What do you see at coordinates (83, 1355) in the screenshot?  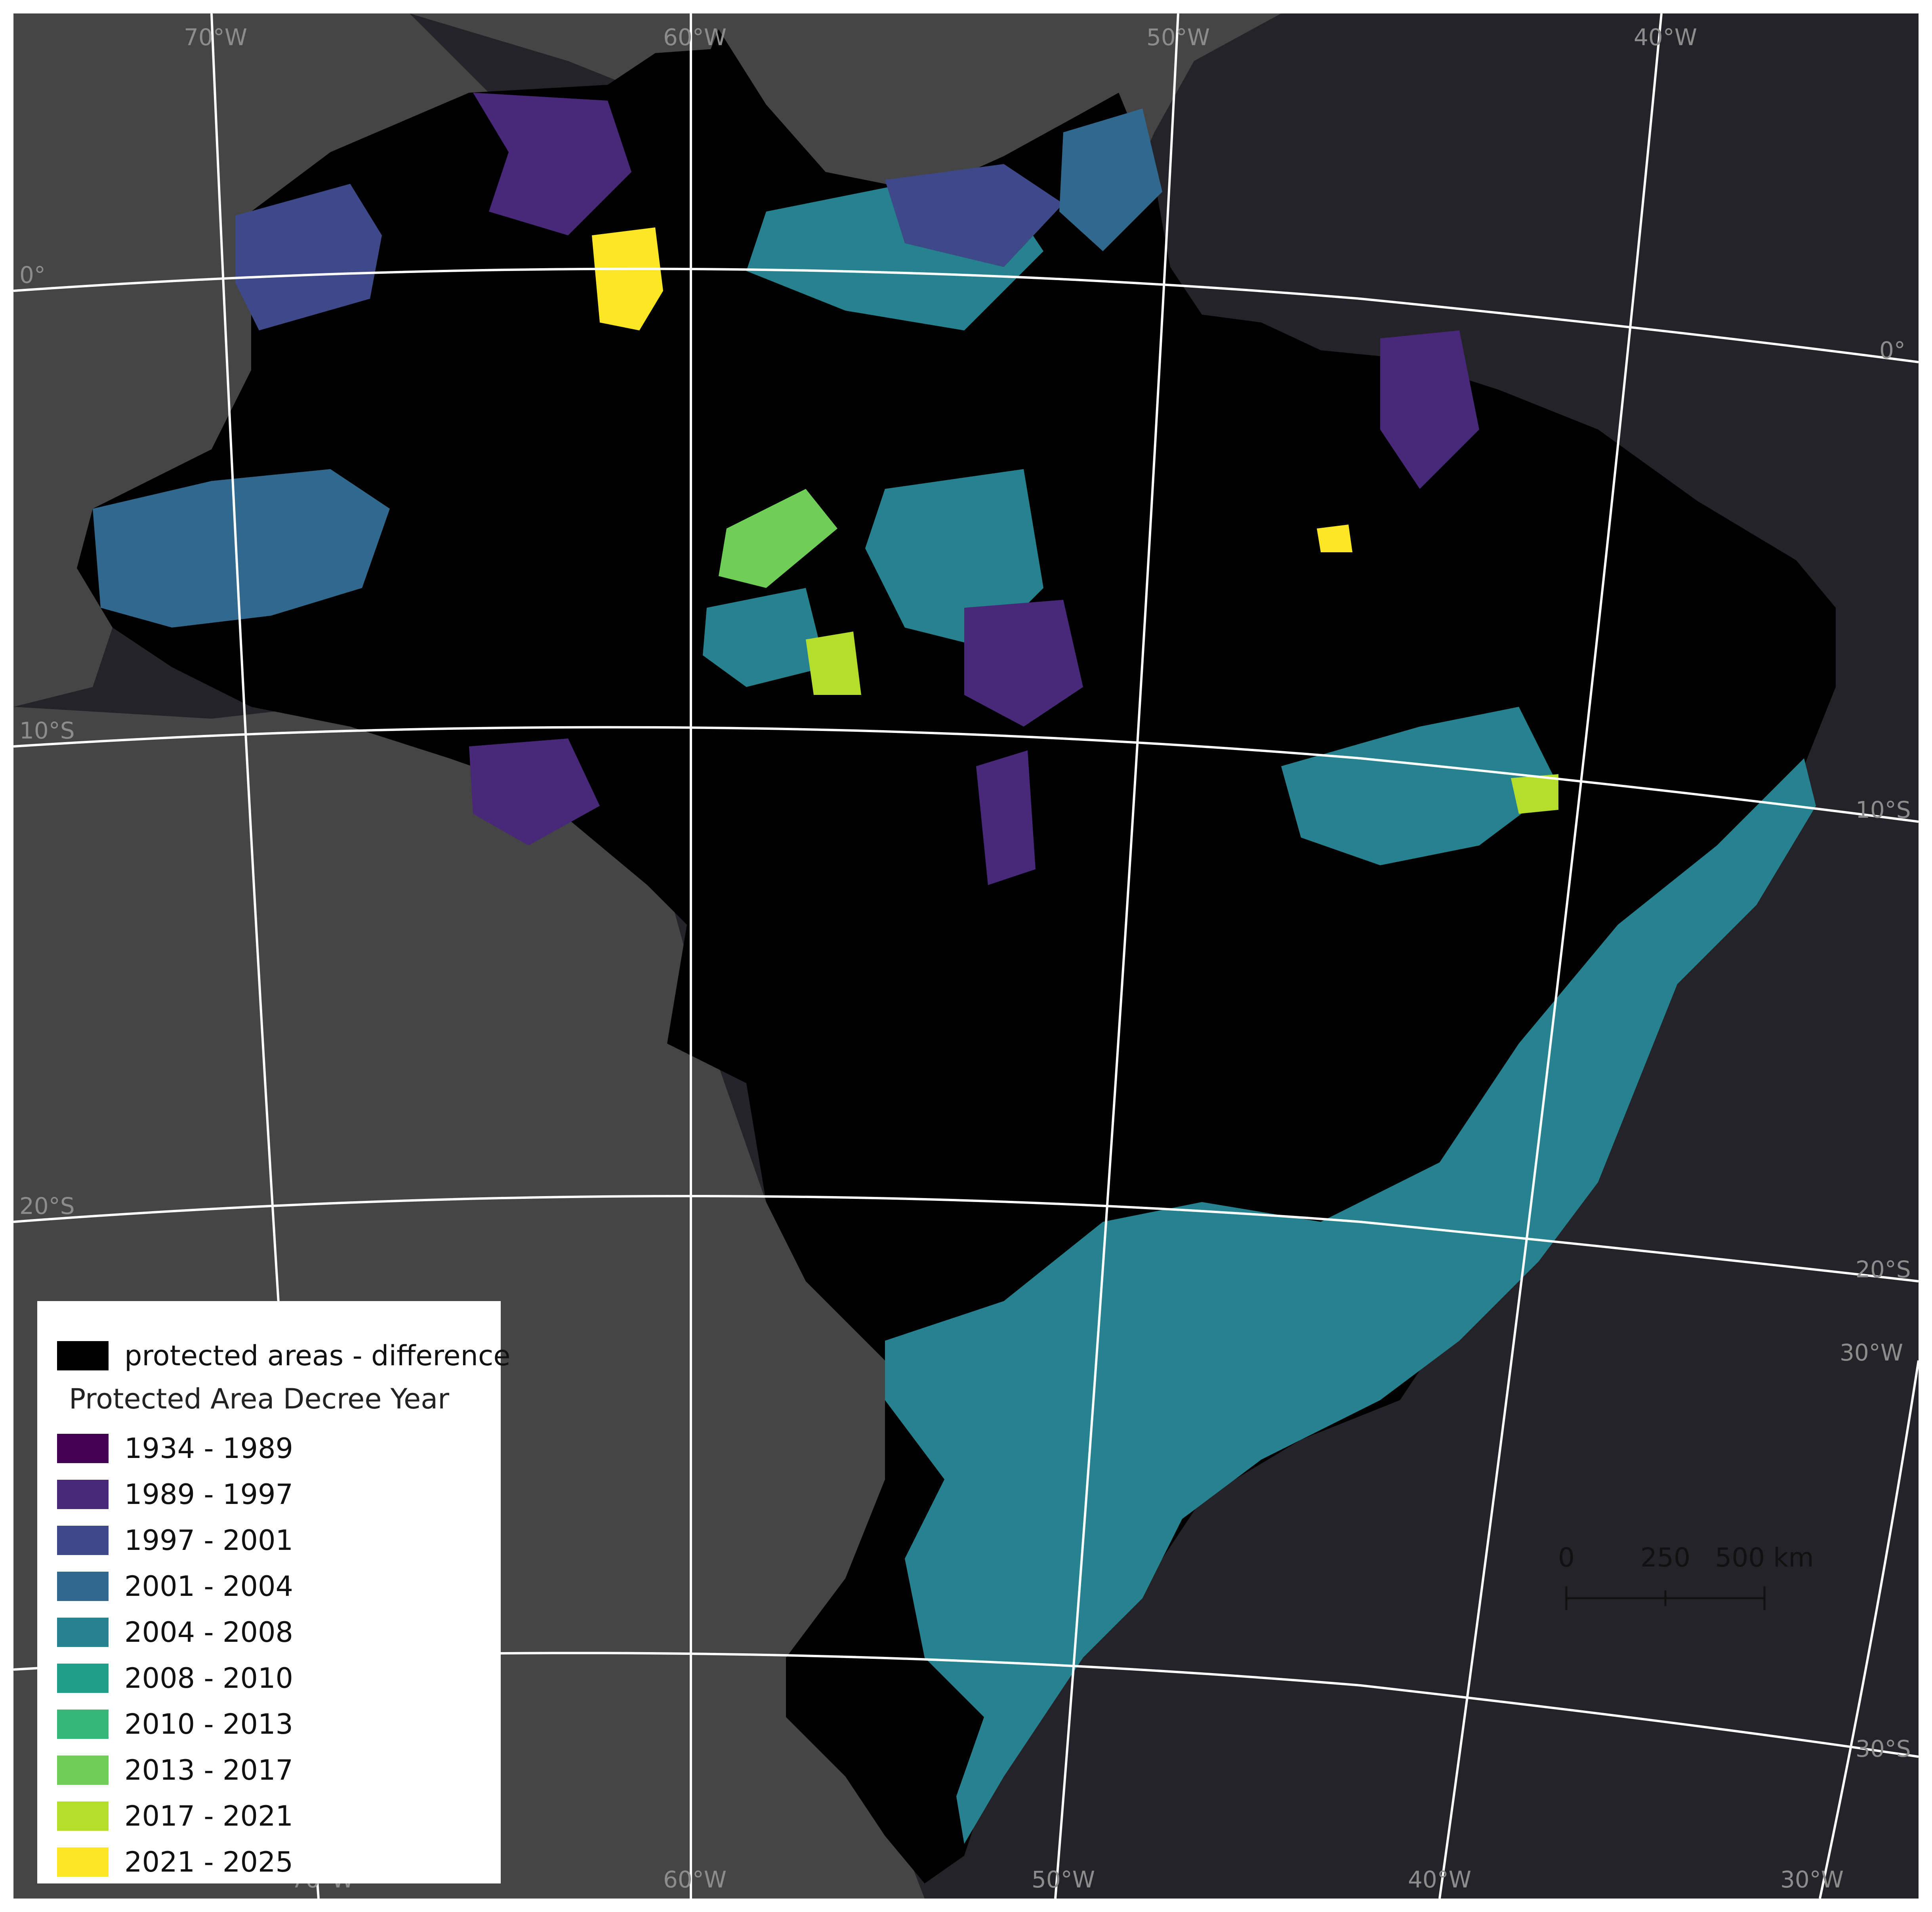 I see `legend-swatch-difference` at bounding box center [83, 1355].